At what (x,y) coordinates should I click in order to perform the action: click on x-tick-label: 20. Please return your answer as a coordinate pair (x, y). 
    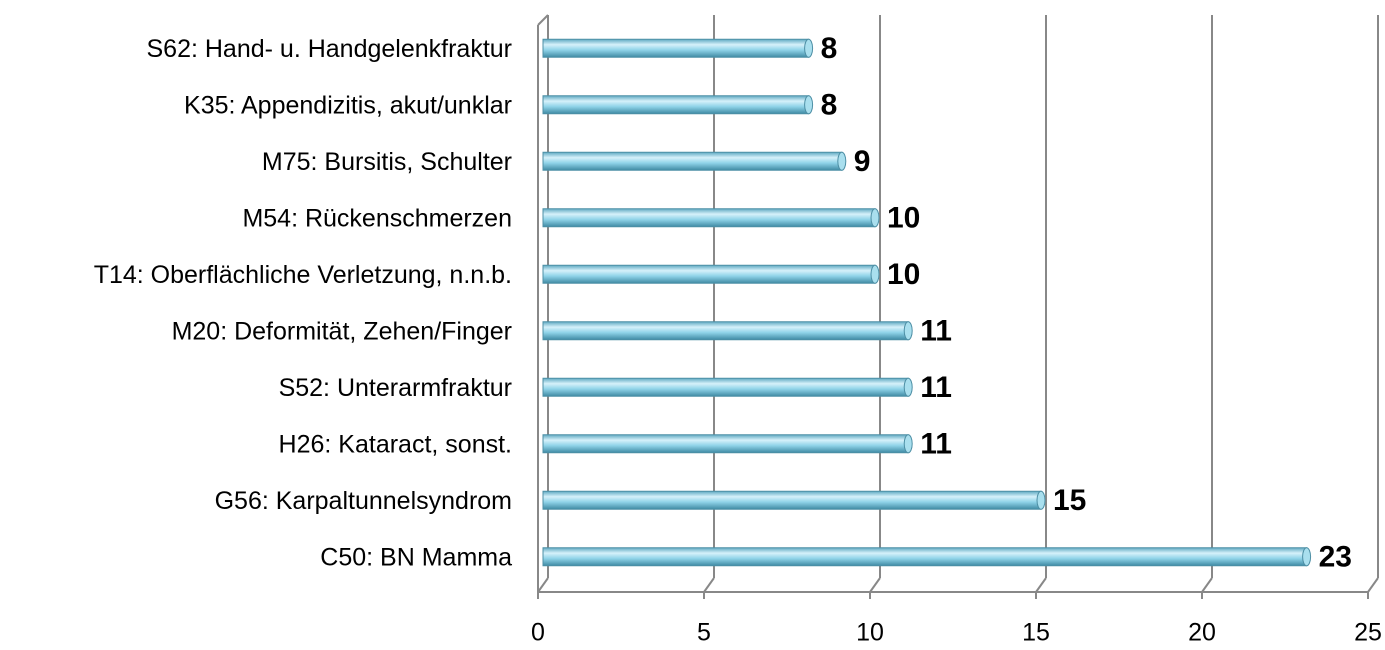
    Looking at the image, I should click on (1202, 633).